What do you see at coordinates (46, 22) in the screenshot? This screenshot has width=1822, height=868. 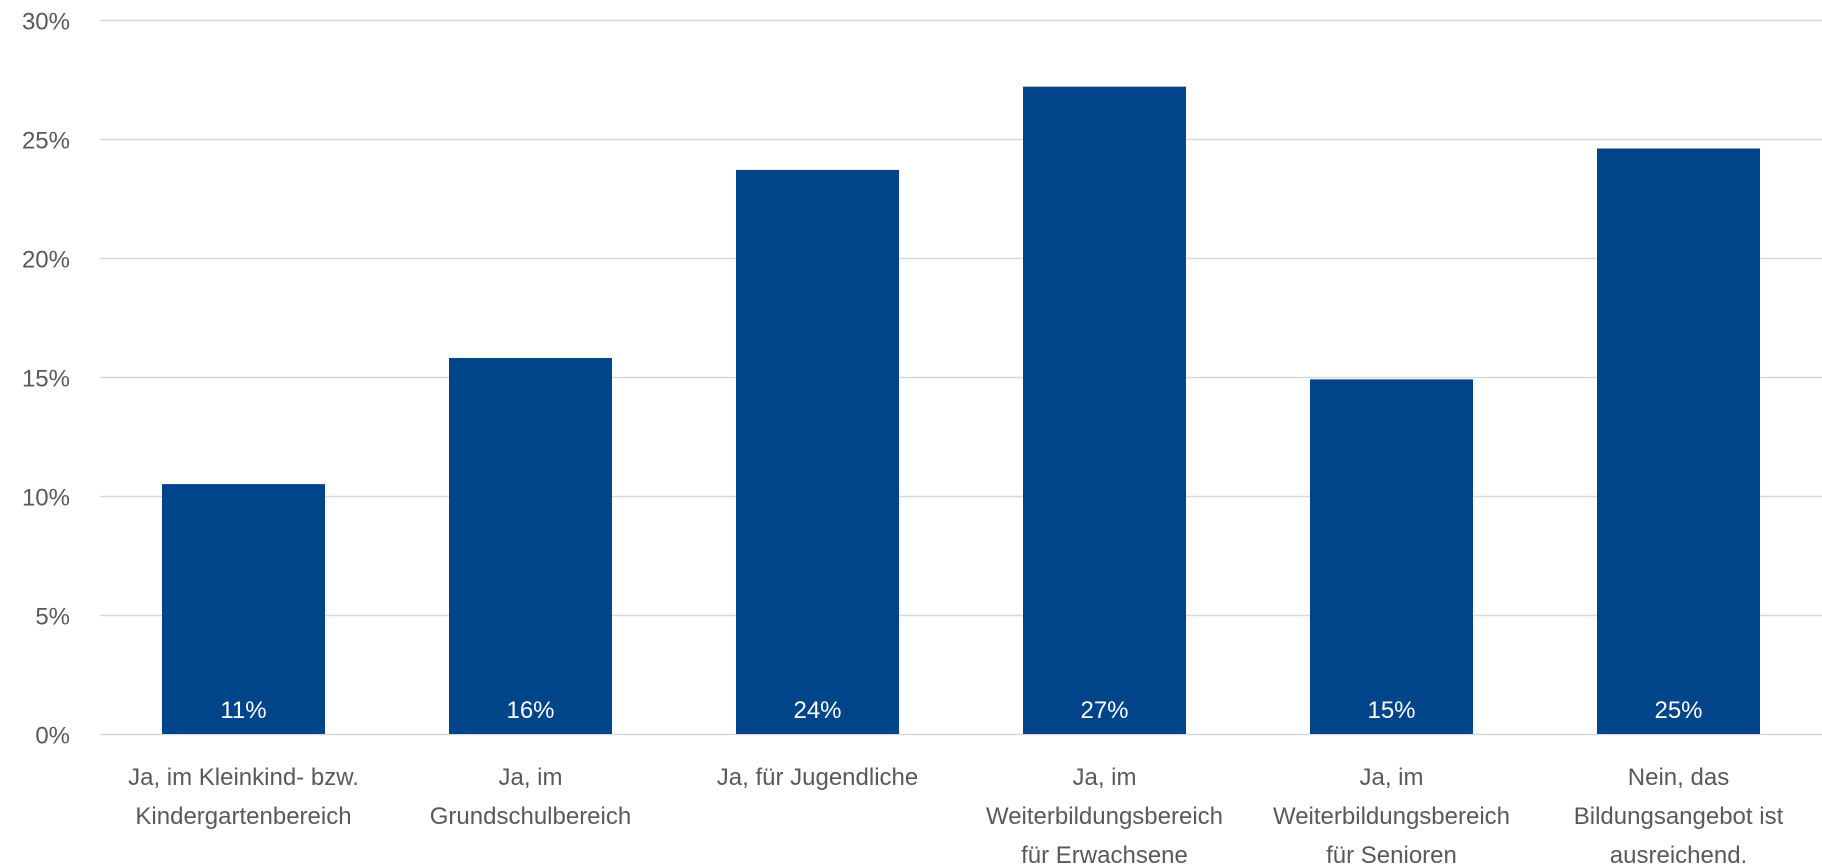 I see `y-tick-label: 30%` at bounding box center [46, 22].